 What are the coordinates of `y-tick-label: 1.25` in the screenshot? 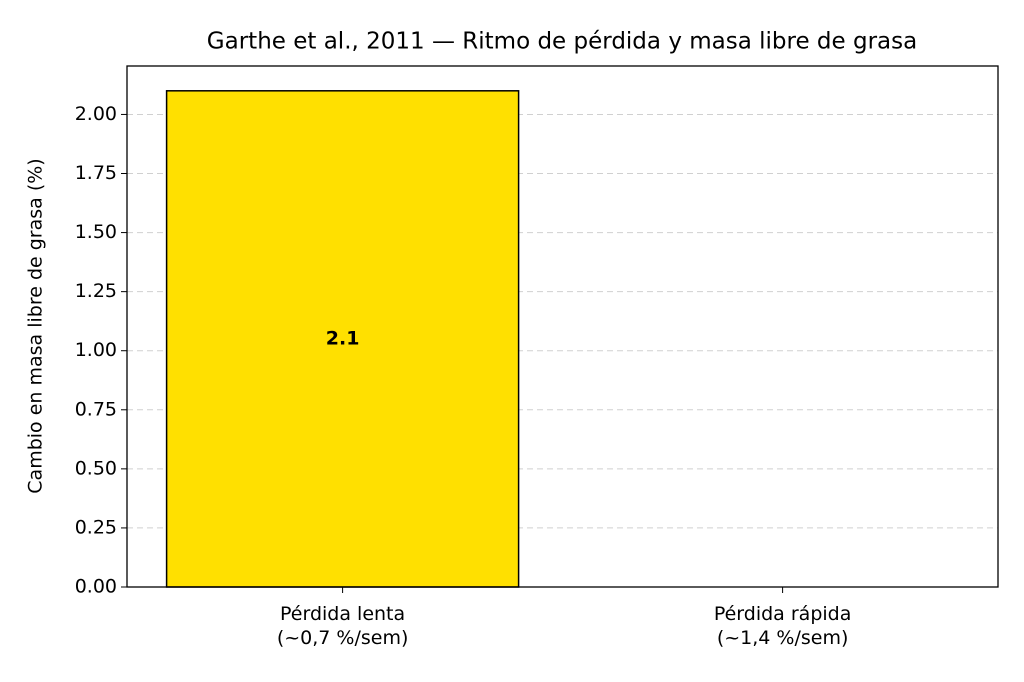 It's located at (96, 291).